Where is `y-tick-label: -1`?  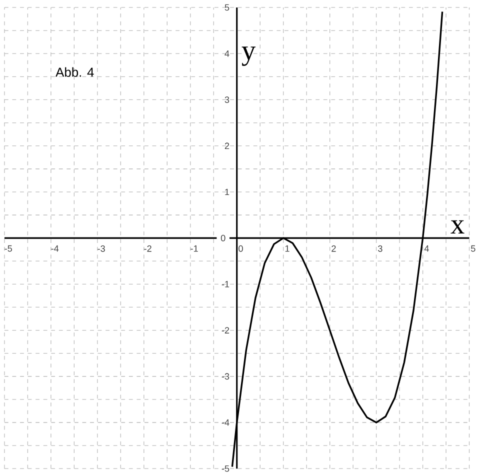
y-tick-label: -1 is located at coordinates (226, 284).